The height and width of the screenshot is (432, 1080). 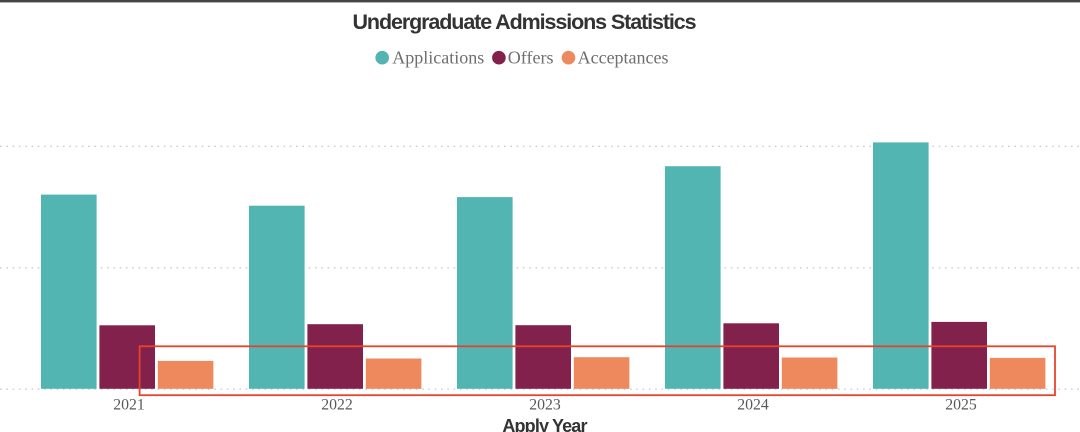 I want to click on svg-text: Acceptances, so click(x=623, y=57).